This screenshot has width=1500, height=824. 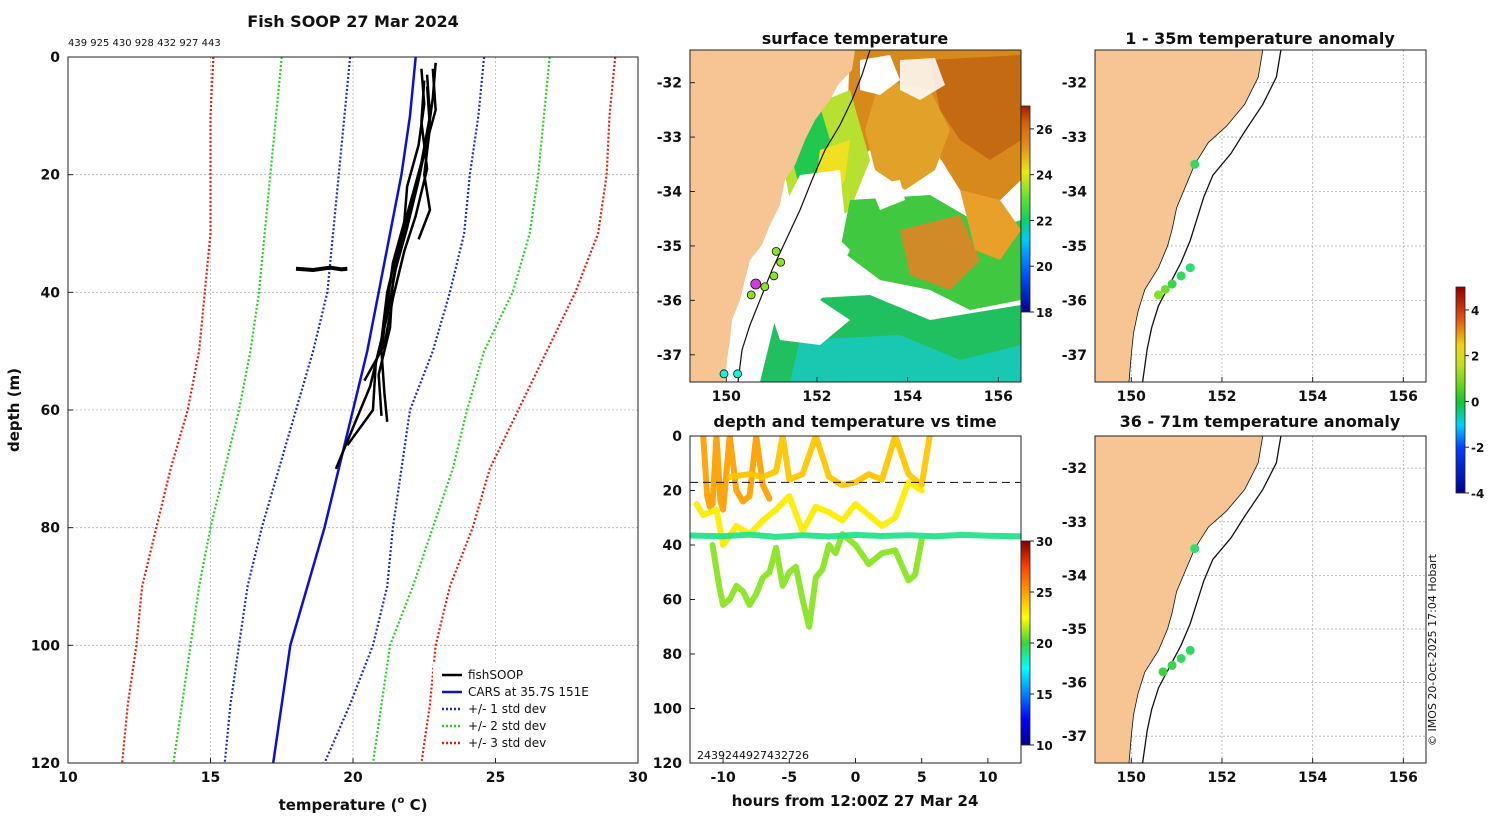 I want to click on legend-label-std1: +/- 1 std dev, so click(x=507, y=709).